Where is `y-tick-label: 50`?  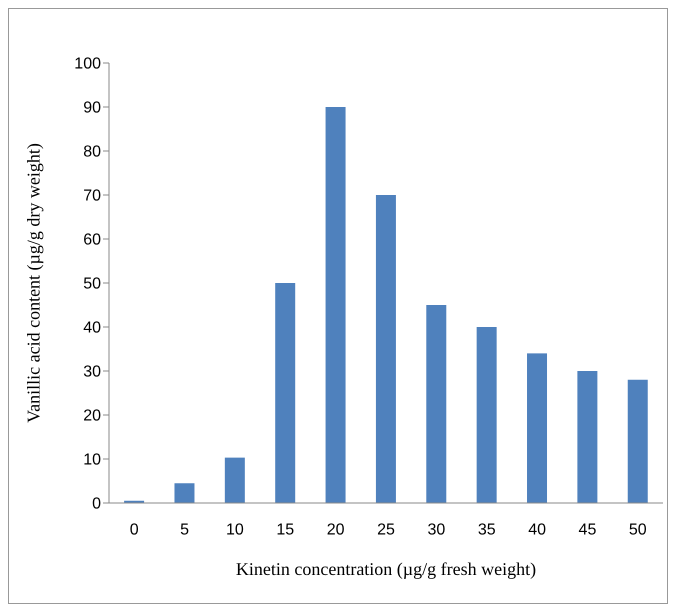
y-tick-label: 50 is located at coordinates (92, 284).